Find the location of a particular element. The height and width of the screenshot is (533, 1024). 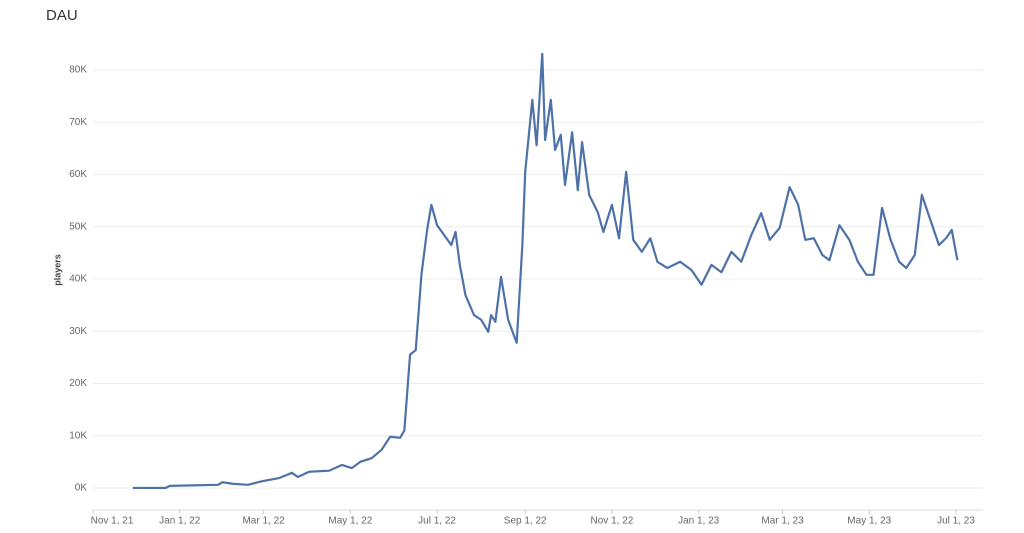

x-tick-label: Jul 1, 22 is located at coordinates (437, 521).